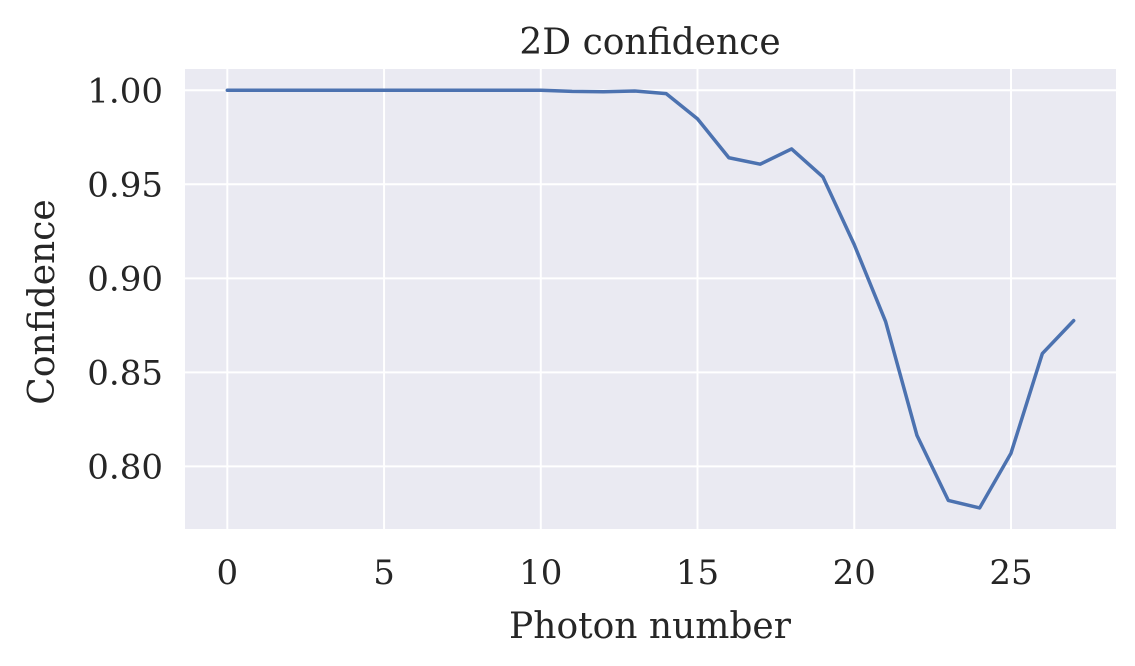 The image size is (1135, 666). Describe the element at coordinates (384, 573) in the screenshot. I see `x-tick-label: 5` at that location.